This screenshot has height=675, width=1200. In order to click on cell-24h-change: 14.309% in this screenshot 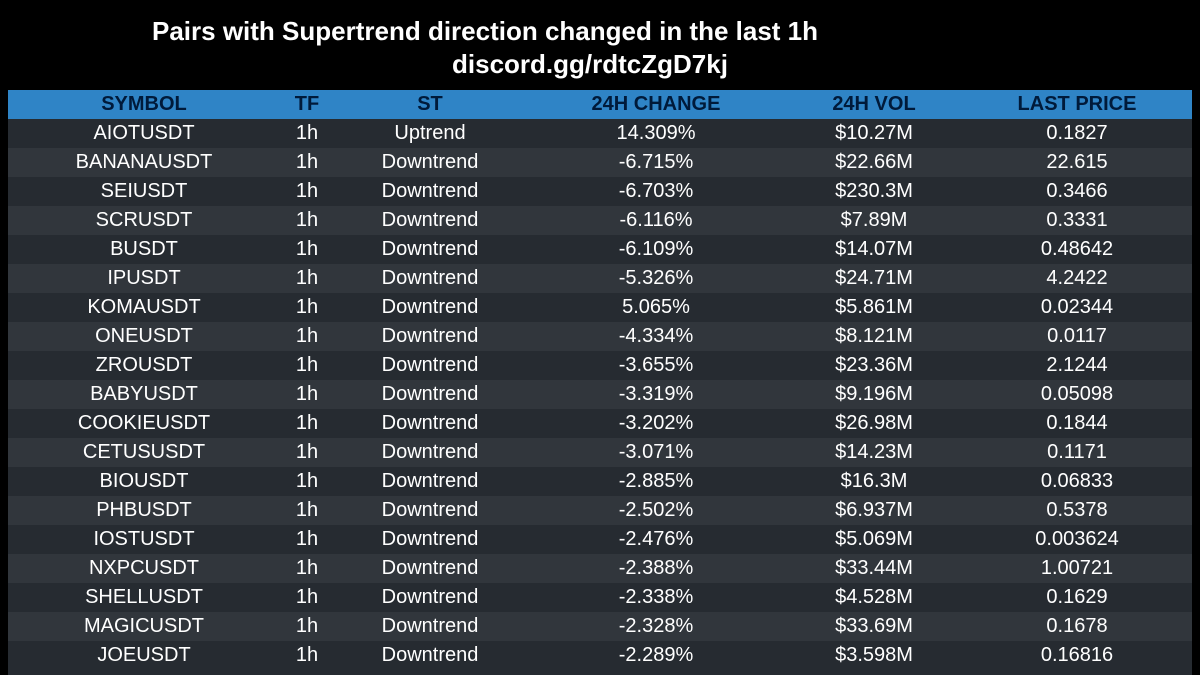, I will do `click(656, 133)`.